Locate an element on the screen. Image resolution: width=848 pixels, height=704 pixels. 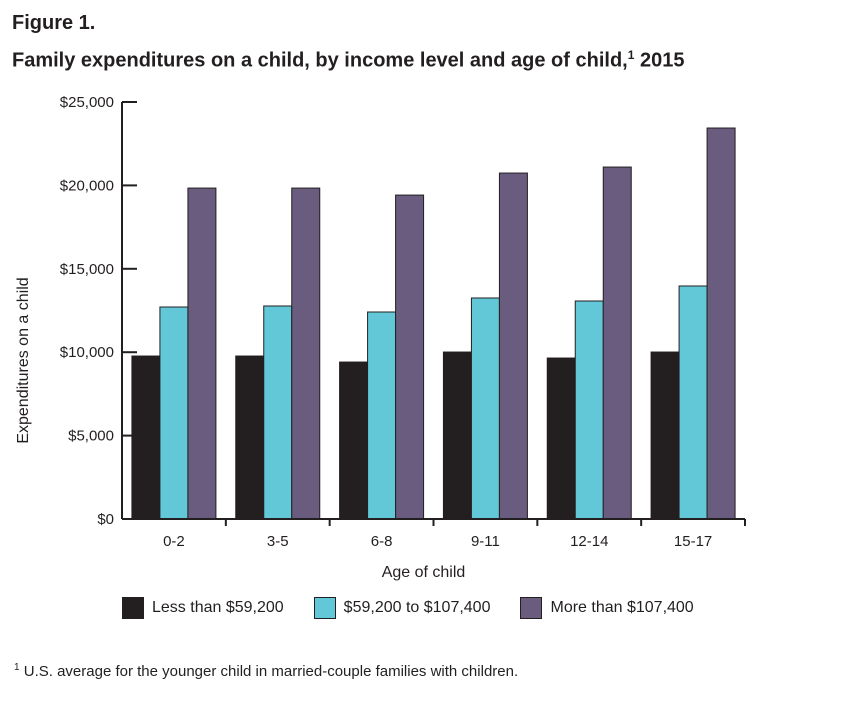
figure-label: Figure 1. is located at coordinates (54, 23).